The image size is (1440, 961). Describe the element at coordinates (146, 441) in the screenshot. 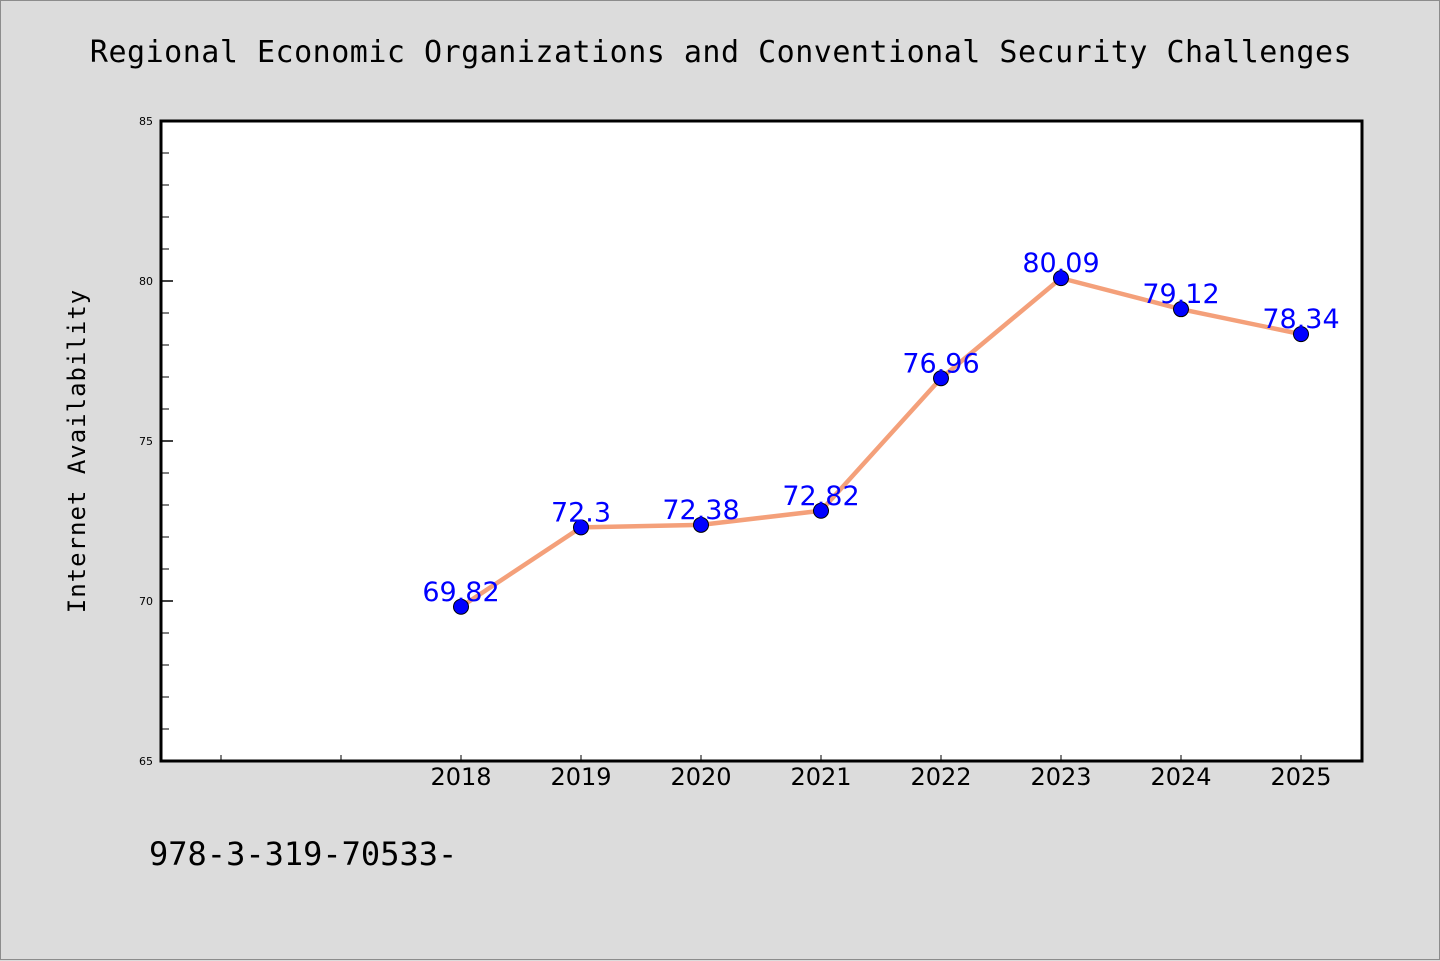

I see `y-tick-label: 75` at that location.